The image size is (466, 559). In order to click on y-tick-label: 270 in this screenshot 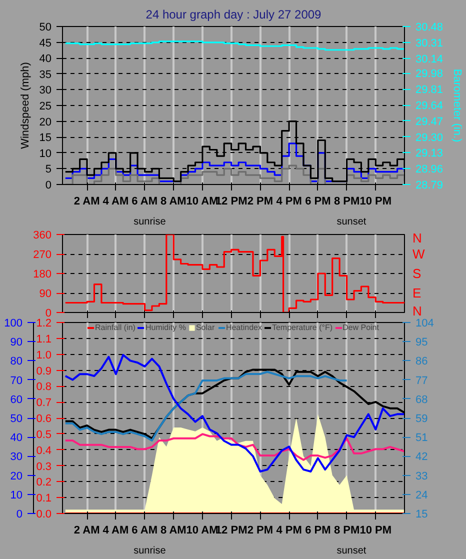, I will do `click(42, 255)`.